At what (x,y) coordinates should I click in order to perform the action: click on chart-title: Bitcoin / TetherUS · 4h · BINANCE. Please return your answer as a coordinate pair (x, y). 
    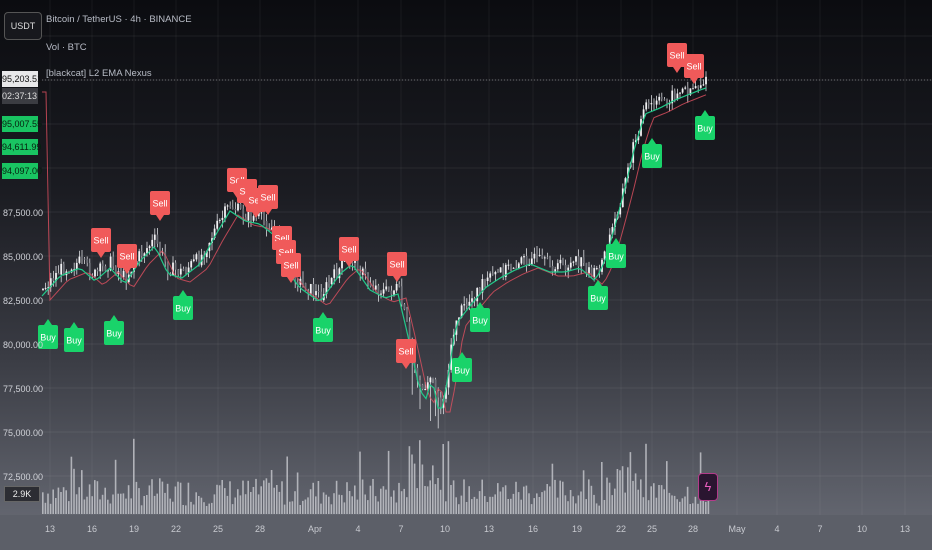
    Looking at the image, I should click on (119, 19).